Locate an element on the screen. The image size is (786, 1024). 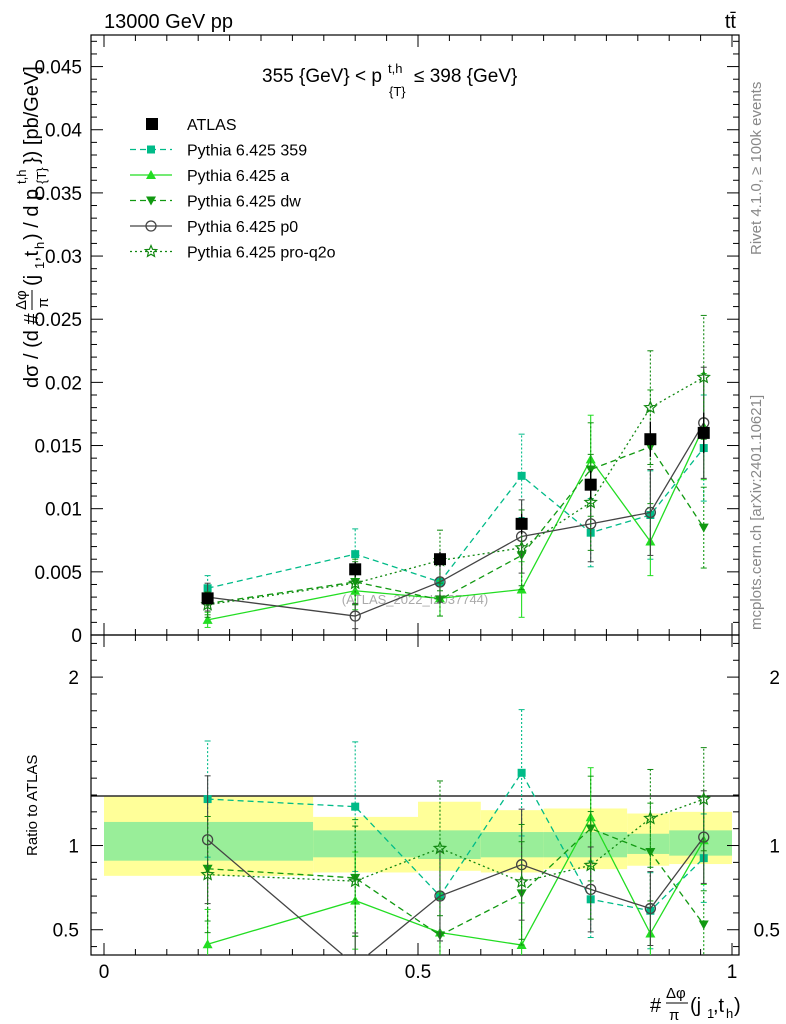
x-tick-label: 1 is located at coordinates (732, 972).